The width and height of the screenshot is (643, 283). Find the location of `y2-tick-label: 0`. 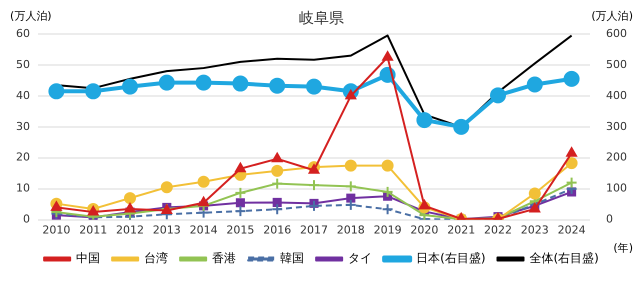

y2-tick-label: 0 is located at coordinates (610, 219).